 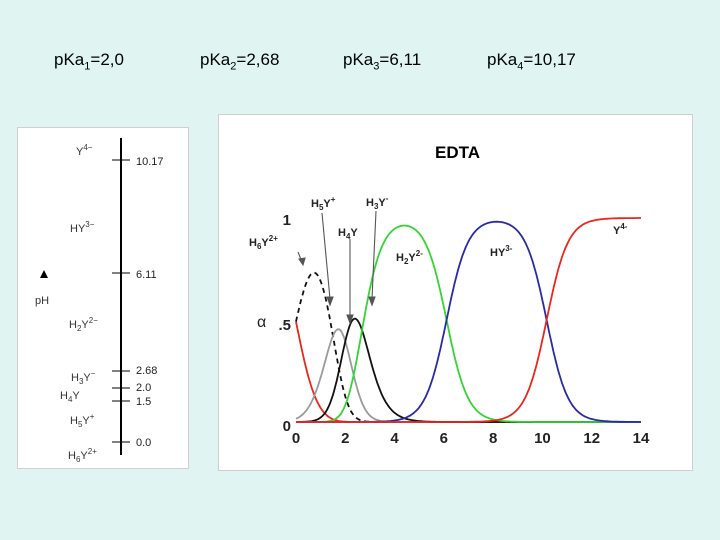 I want to click on ladder-tick-label-611: 6.11, so click(x=146, y=275).